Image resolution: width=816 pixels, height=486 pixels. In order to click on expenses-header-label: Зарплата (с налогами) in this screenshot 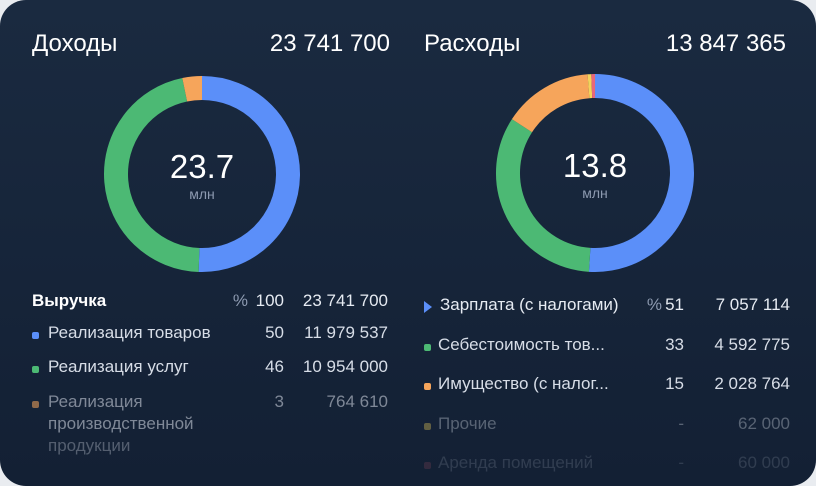, I will do `click(529, 304)`.